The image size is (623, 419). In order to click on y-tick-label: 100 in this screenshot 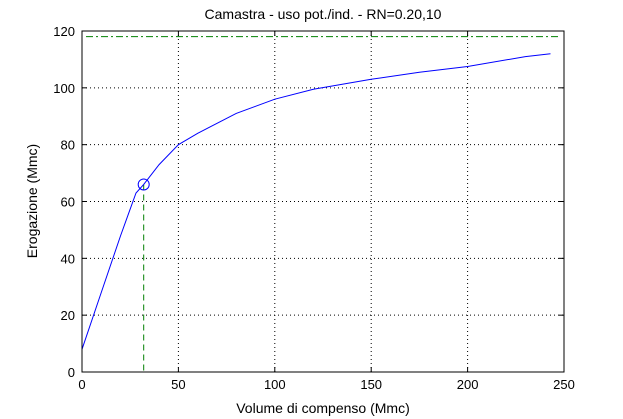, I will do `click(64, 88)`.